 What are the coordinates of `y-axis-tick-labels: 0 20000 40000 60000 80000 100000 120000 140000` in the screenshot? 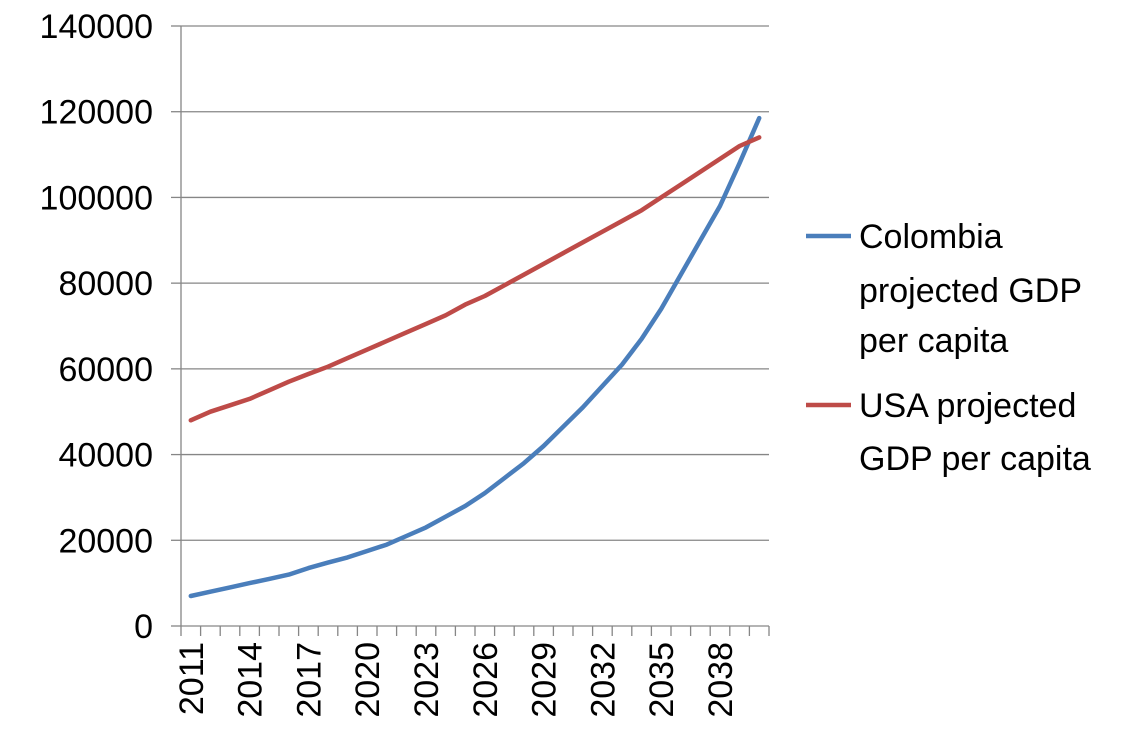 It's located at (96, 327).